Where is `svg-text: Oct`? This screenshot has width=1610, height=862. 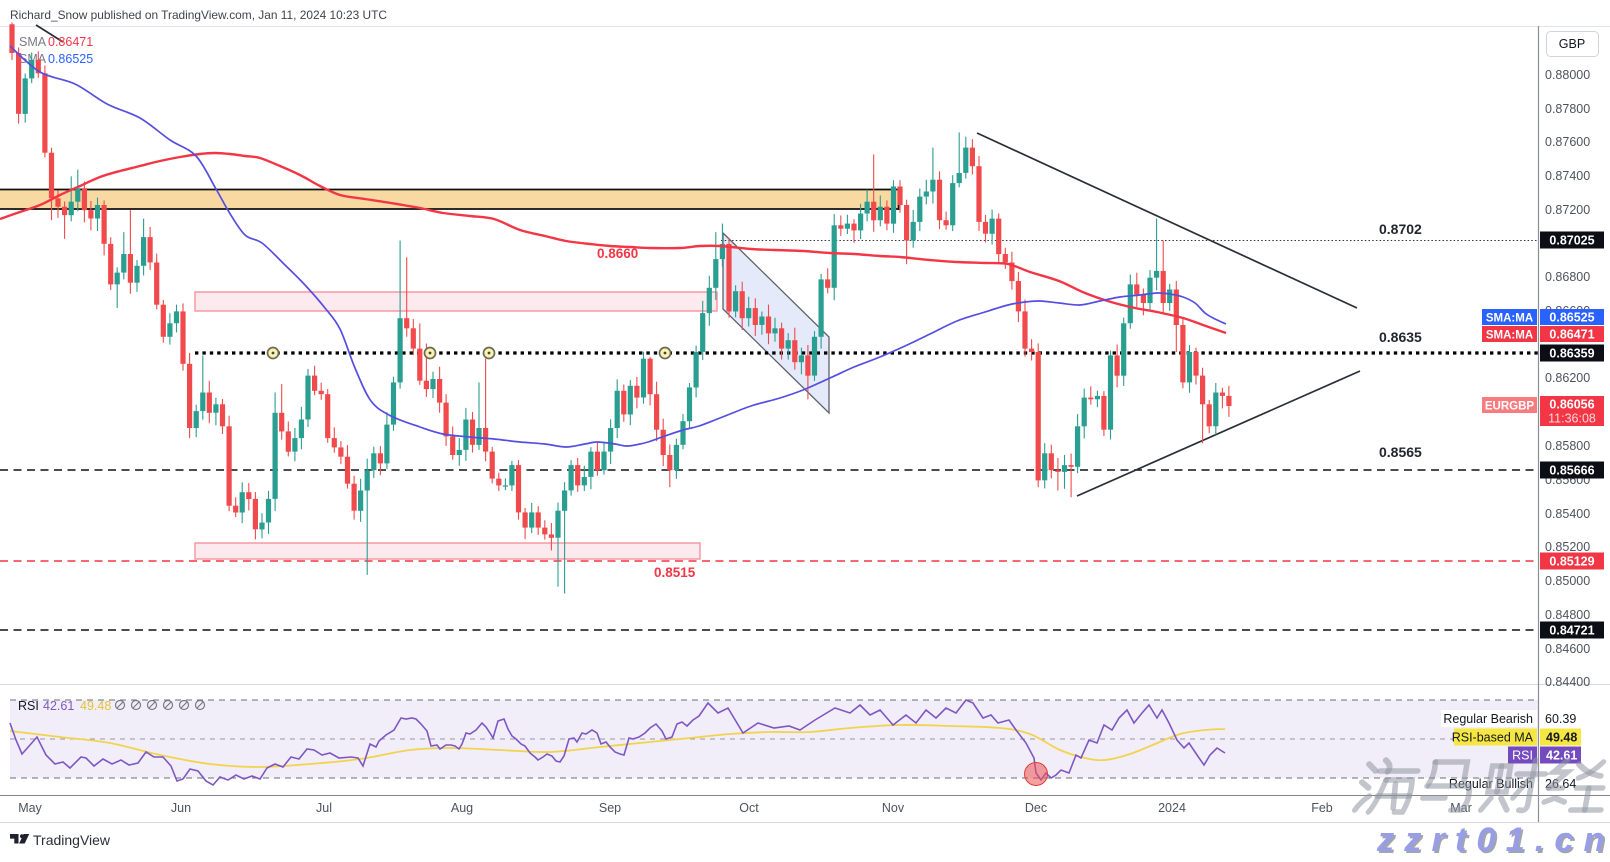 svg-text: Oct is located at coordinates (749, 808).